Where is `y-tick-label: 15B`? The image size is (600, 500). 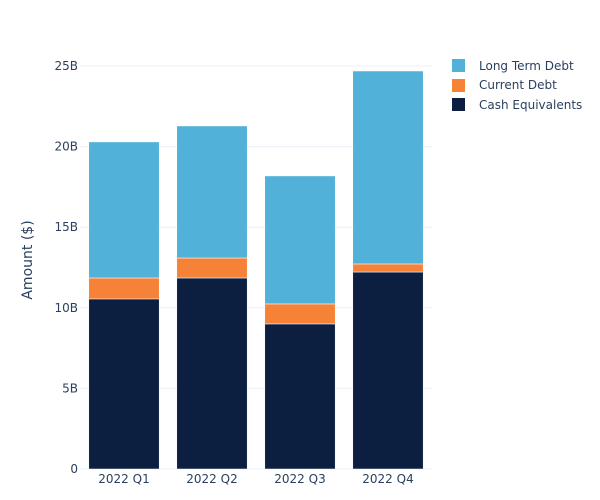 y-tick-label: 15B is located at coordinates (66, 227).